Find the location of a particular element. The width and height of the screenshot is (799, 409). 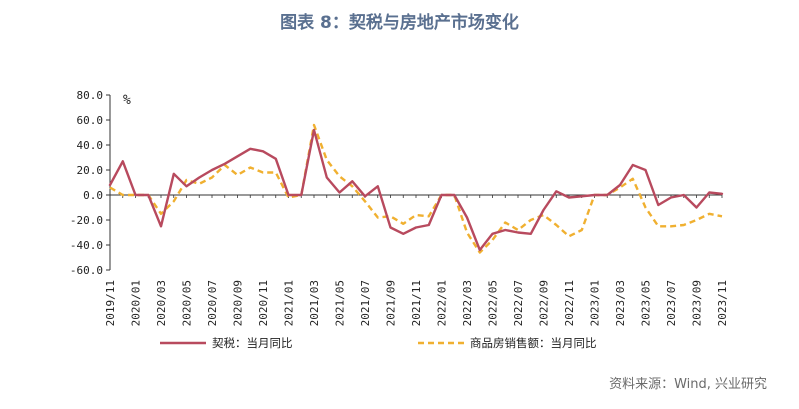

x-tick-label: 2023/09 is located at coordinates (697, 303).